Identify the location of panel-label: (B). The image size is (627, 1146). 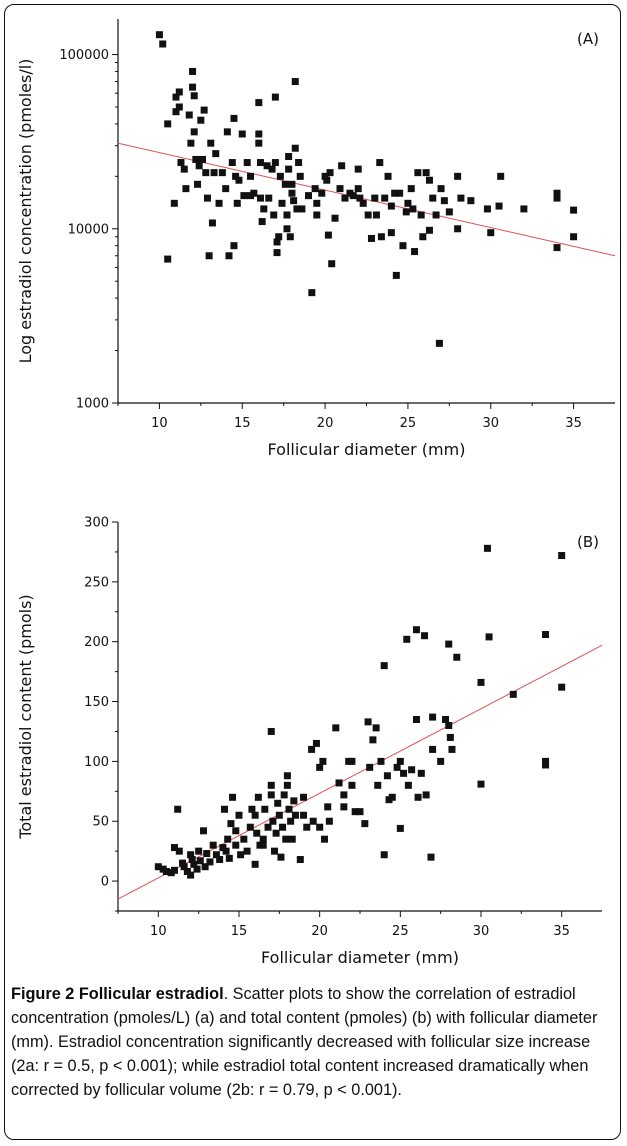
(588, 542).